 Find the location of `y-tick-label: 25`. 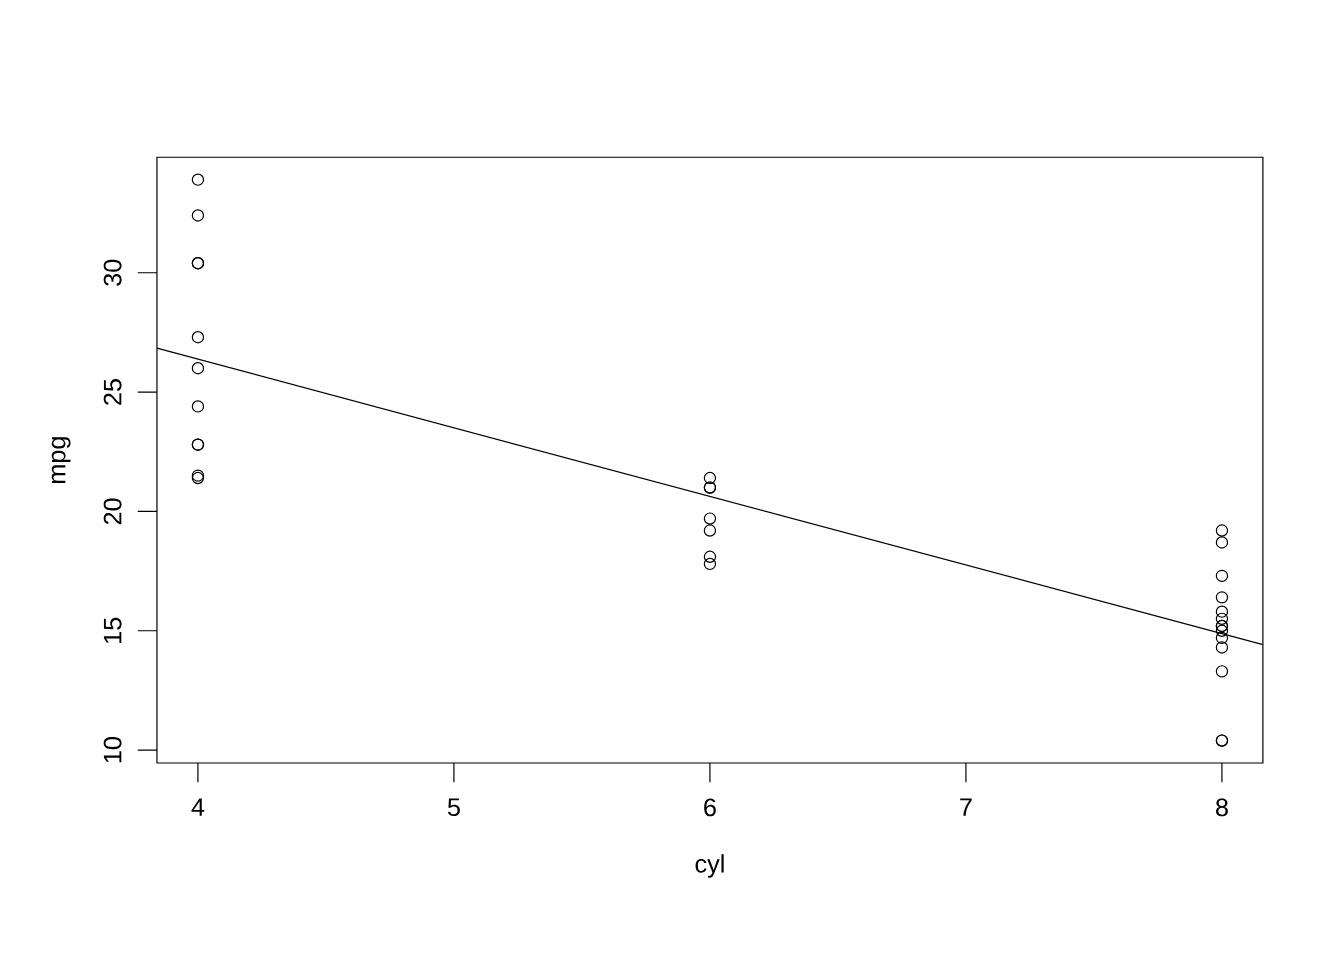

y-tick-label: 25 is located at coordinates (112, 392).